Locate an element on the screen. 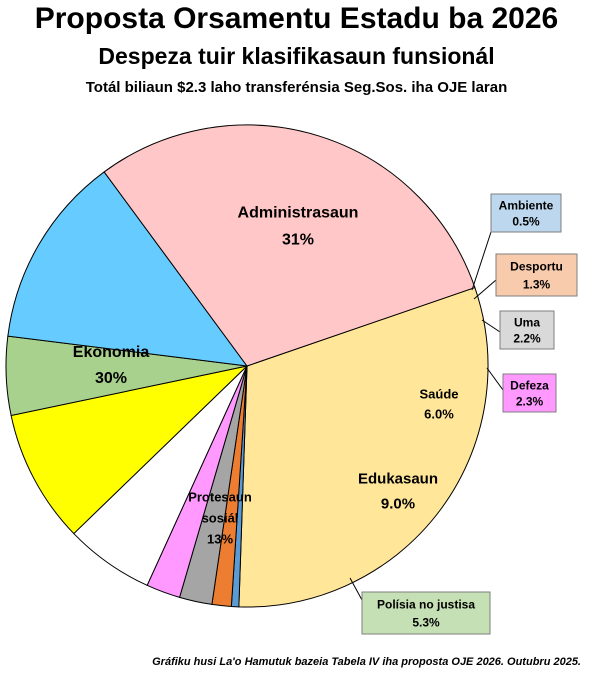 This screenshot has width=593, height=676. label-value-polisia-no-justisa: 5.3% is located at coordinates (426, 622).